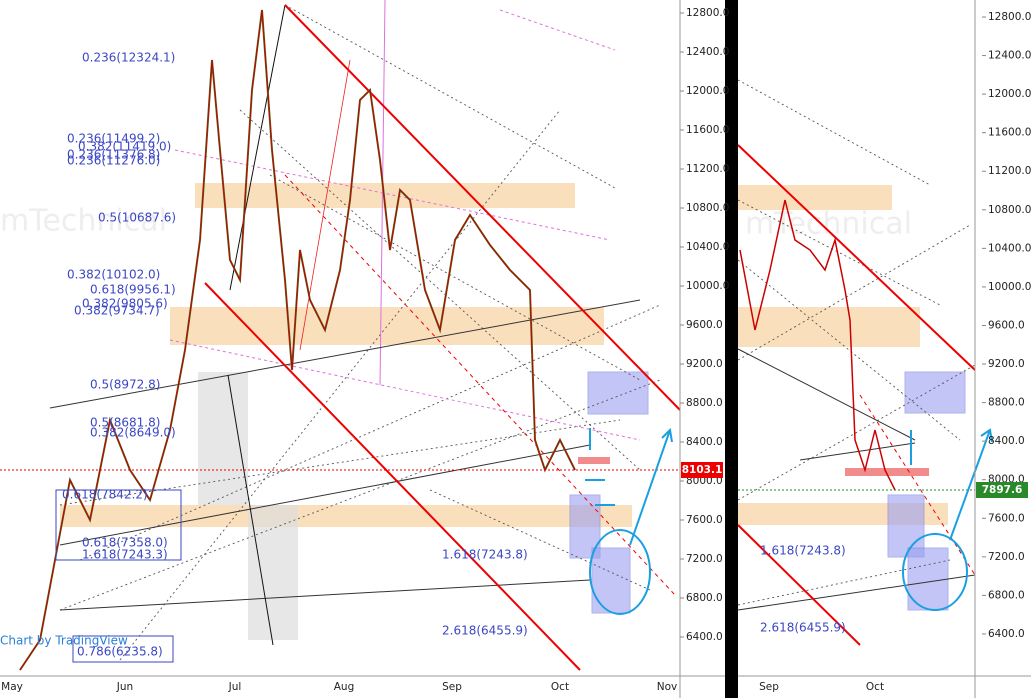 This screenshot has width=1031, height=698. Describe the element at coordinates (125, 423) in the screenshot. I see `fib-label: 0.5(8681.8)` at that location.